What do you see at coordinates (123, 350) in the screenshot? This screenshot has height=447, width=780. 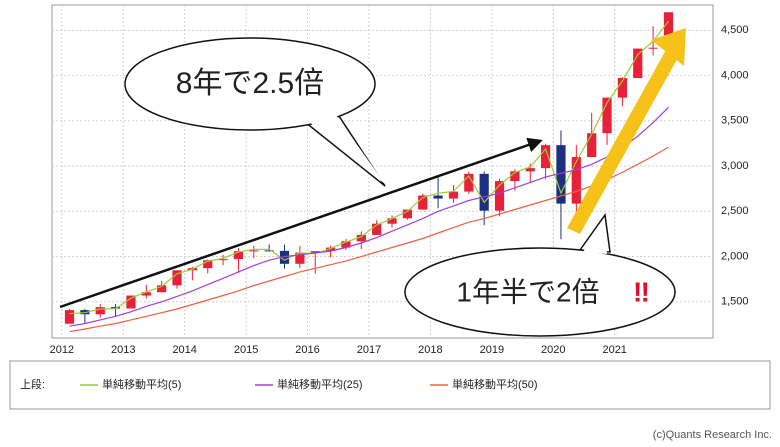 I see `x-tick-label: 2013` at bounding box center [123, 350].